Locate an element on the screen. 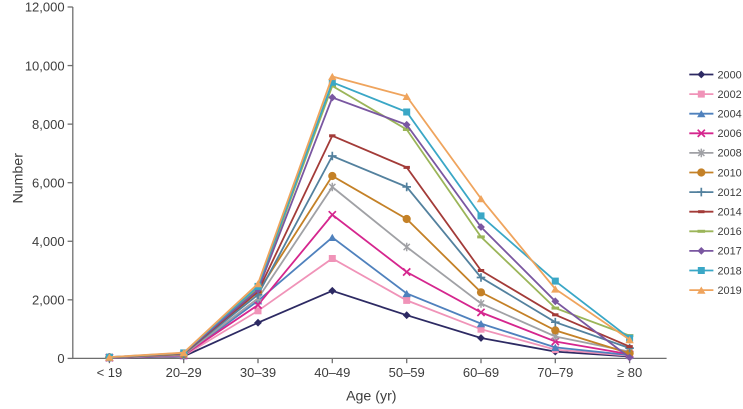  svg-text: 2018 is located at coordinates (730, 271).